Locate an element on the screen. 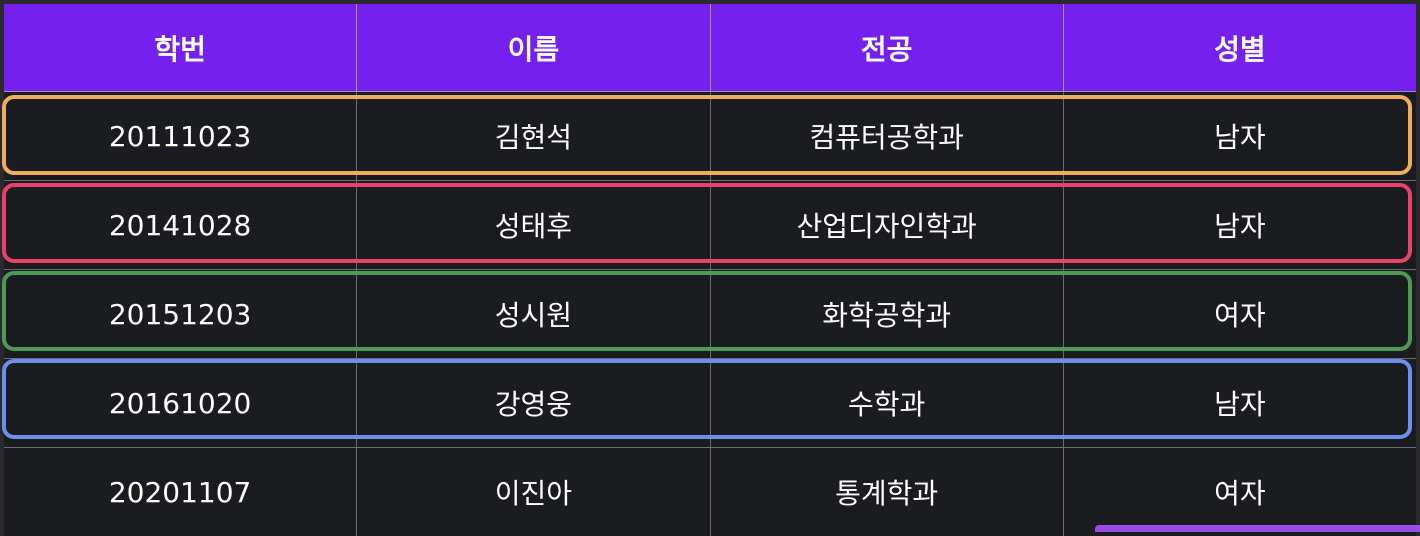  cell-name: 강영웅 is located at coordinates (532, 403).